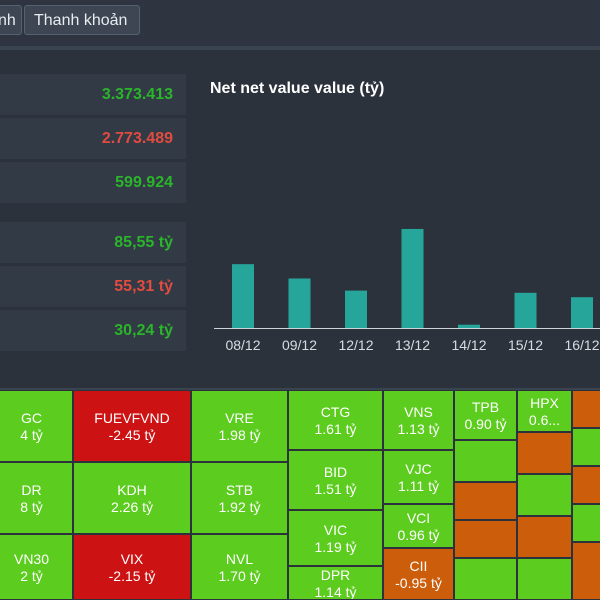  What do you see at coordinates (31, 418) in the screenshot?
I see `heatmap-ticker: GC` at bounding box center [31, 418].